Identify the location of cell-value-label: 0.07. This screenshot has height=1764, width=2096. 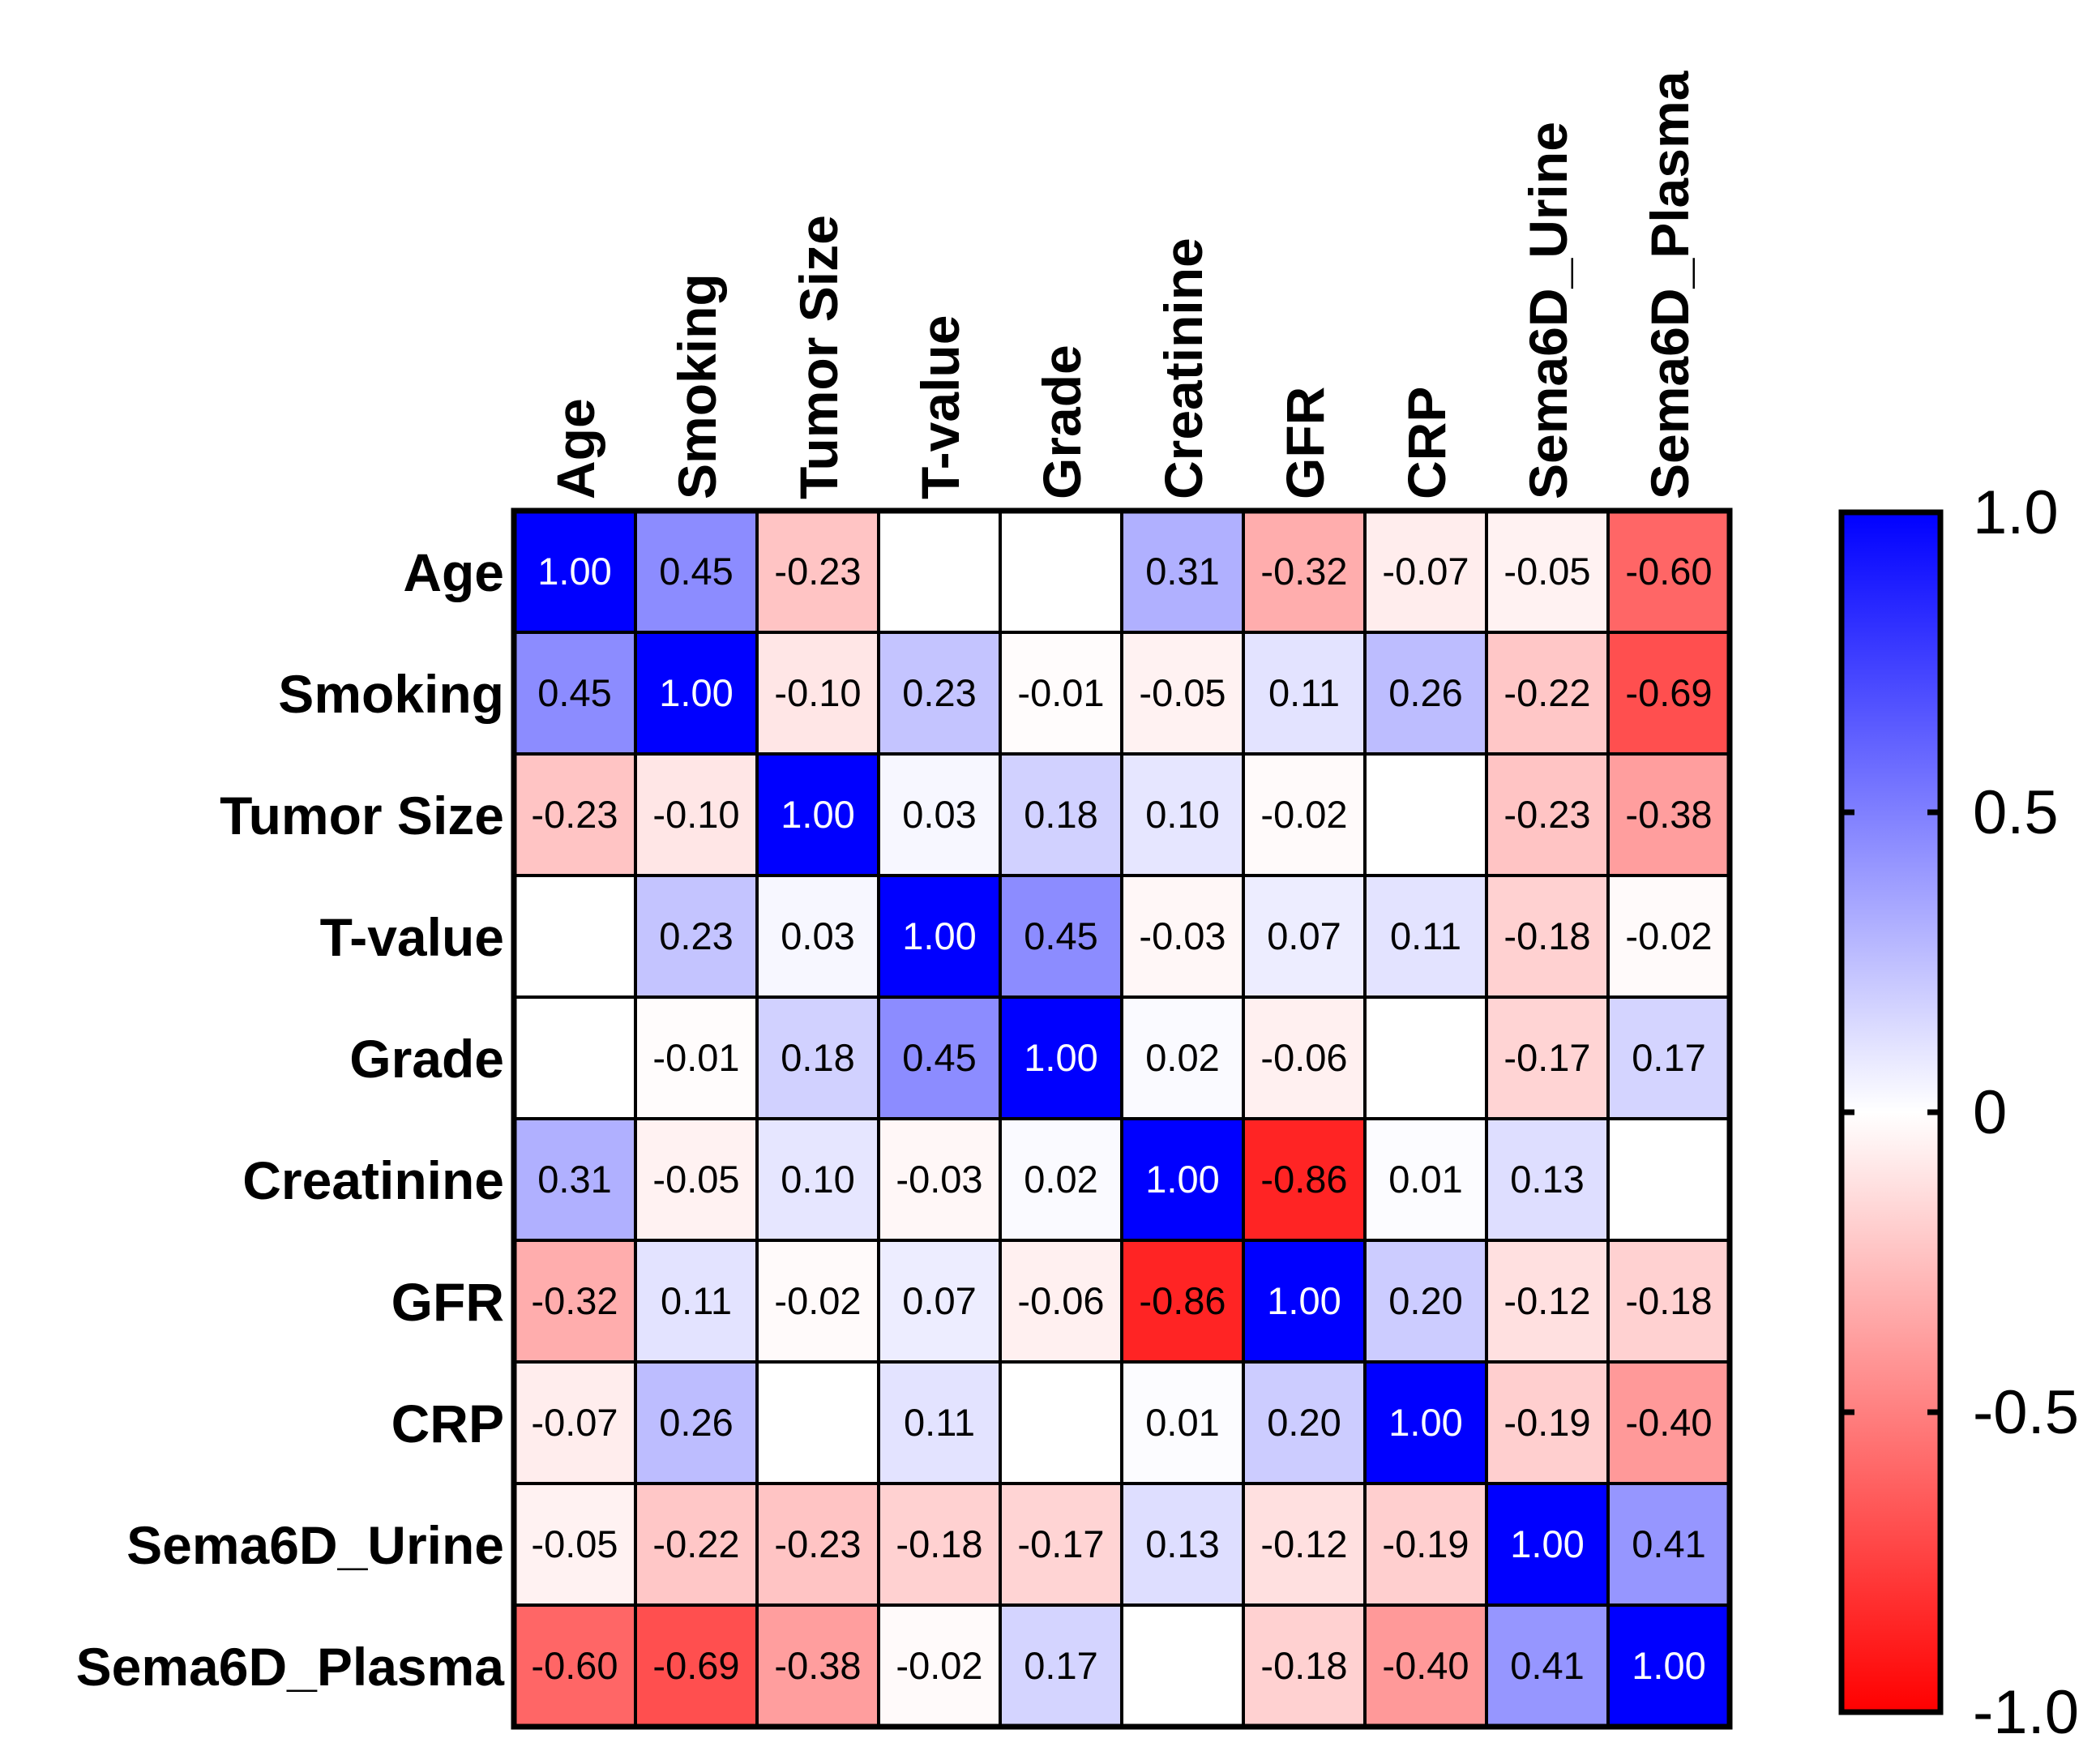
(1304, 935).